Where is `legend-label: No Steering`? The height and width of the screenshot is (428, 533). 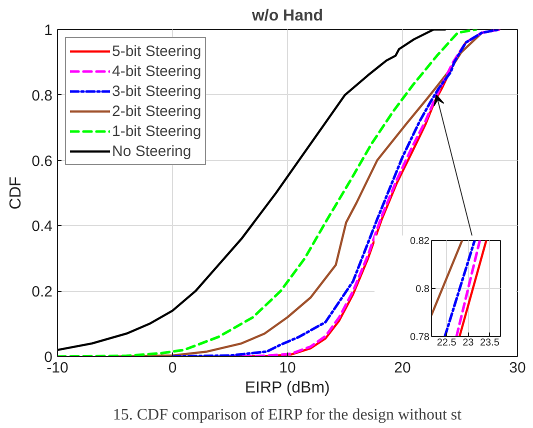 legend-label: No Steering is located at coordinates (152, 151).